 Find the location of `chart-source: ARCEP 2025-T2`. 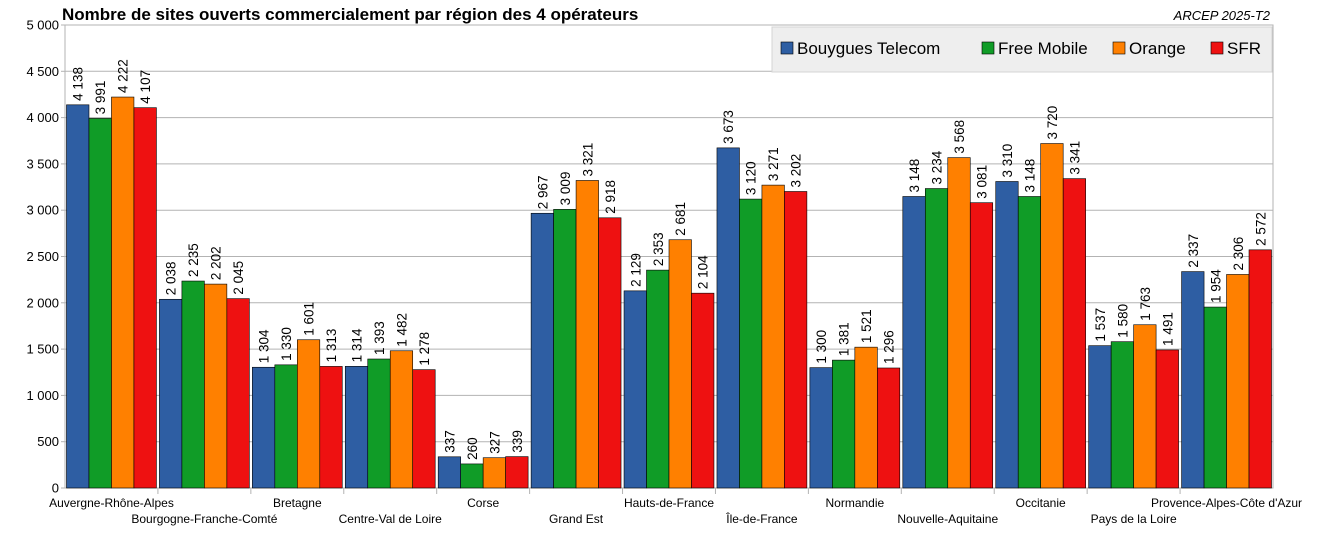

chart-source: ARCEP 2025-T2 is located at coordinates (1222, 15).